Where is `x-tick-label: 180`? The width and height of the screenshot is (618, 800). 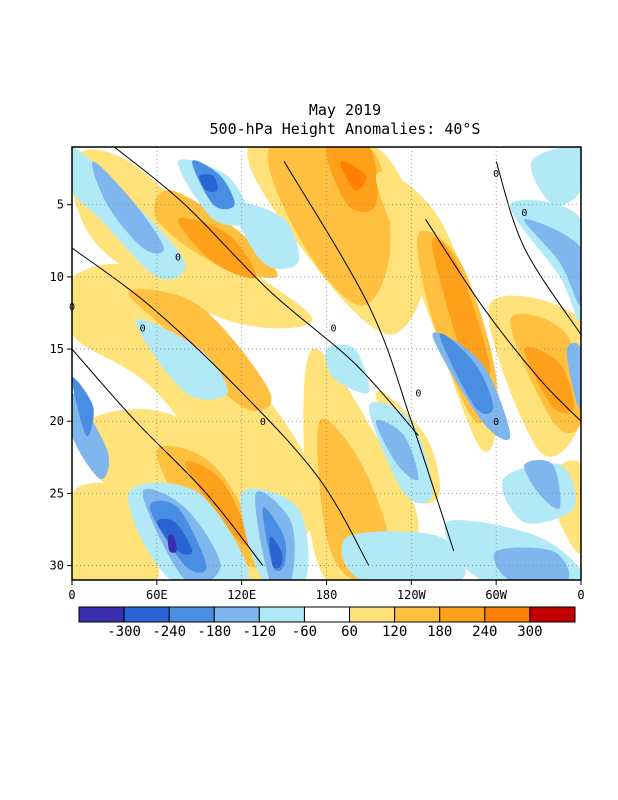 x-tick-label: 180 is located at coordinates (327, 595).